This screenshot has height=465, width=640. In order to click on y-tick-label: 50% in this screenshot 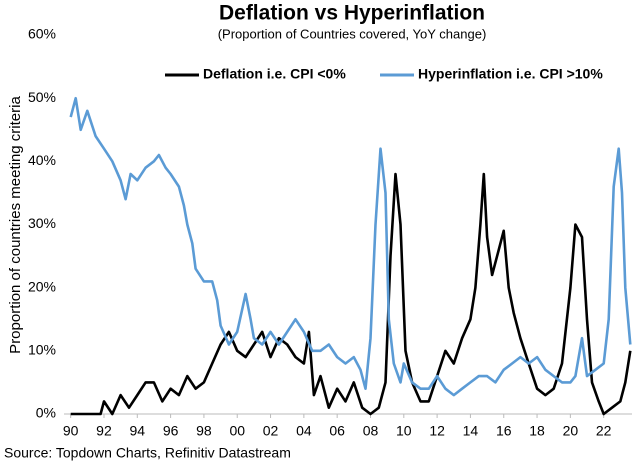, I will do `click(42, 97)`.